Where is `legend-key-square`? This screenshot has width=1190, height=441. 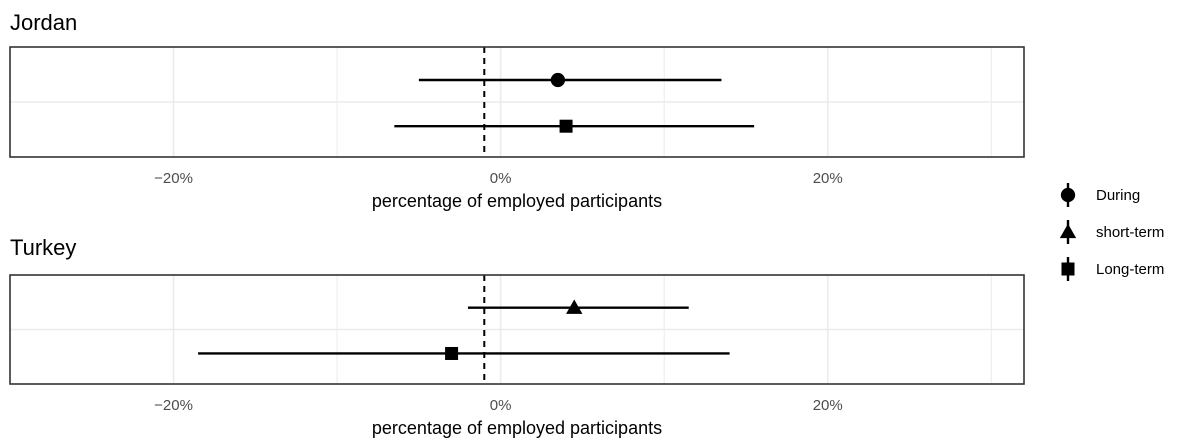
legend-key-square is located at coordinates (1068, 269).